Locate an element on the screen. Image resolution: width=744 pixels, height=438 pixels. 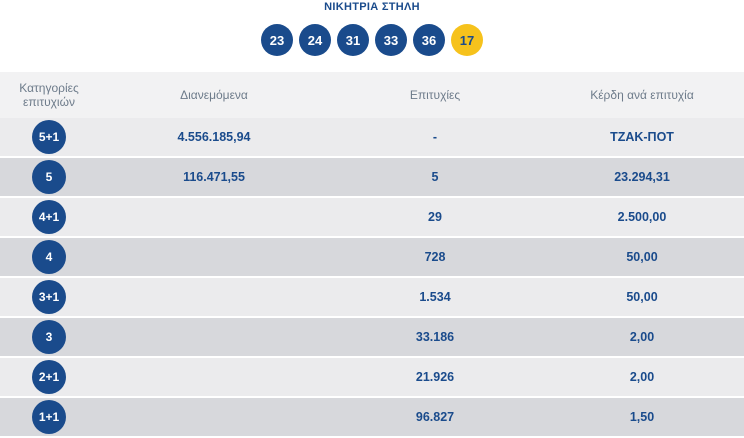
prize-cell: 2.500,00 is located at coordinates (642, 217).